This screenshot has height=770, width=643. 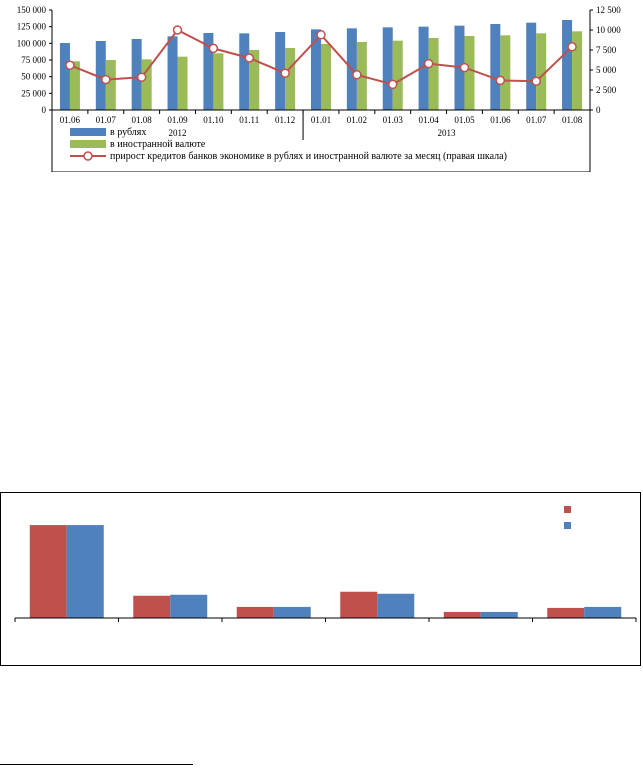 I want to click on bars-layer, so click(x=325, y=571).